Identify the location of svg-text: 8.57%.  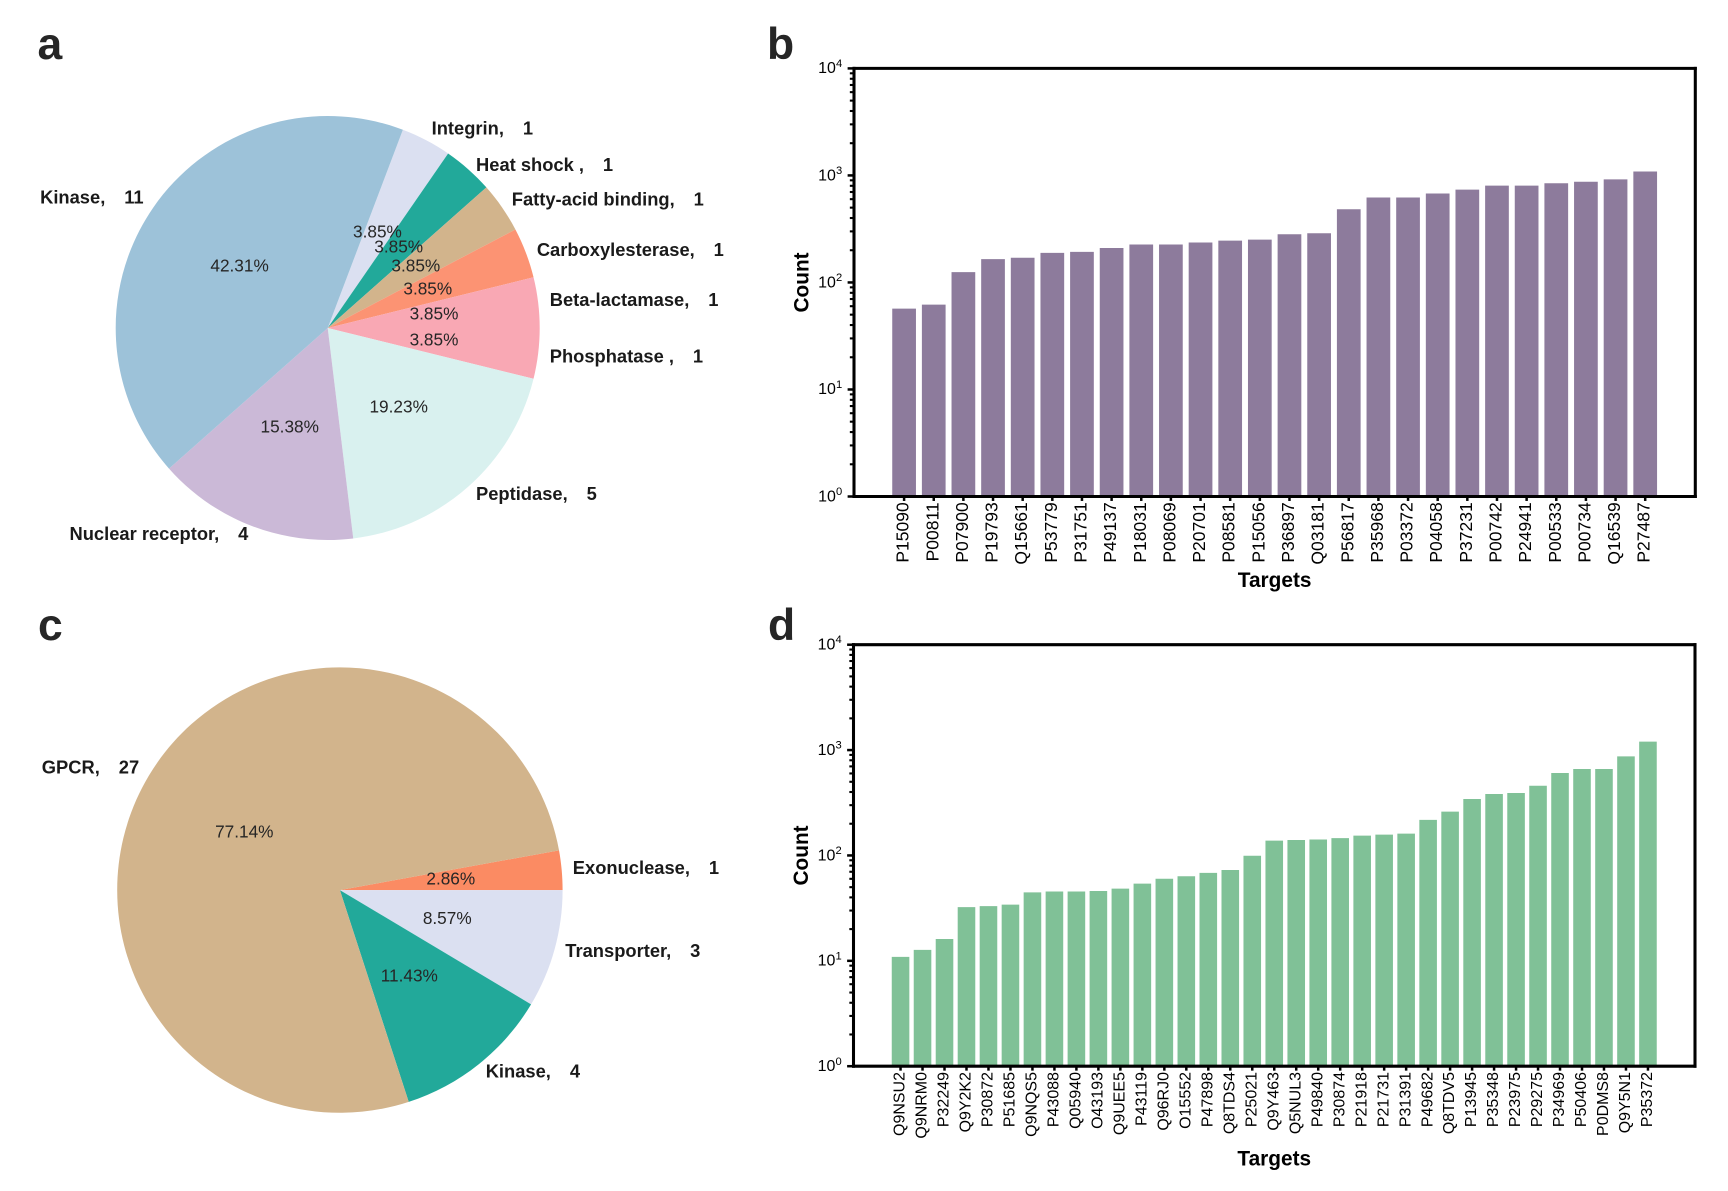
(447, 918).